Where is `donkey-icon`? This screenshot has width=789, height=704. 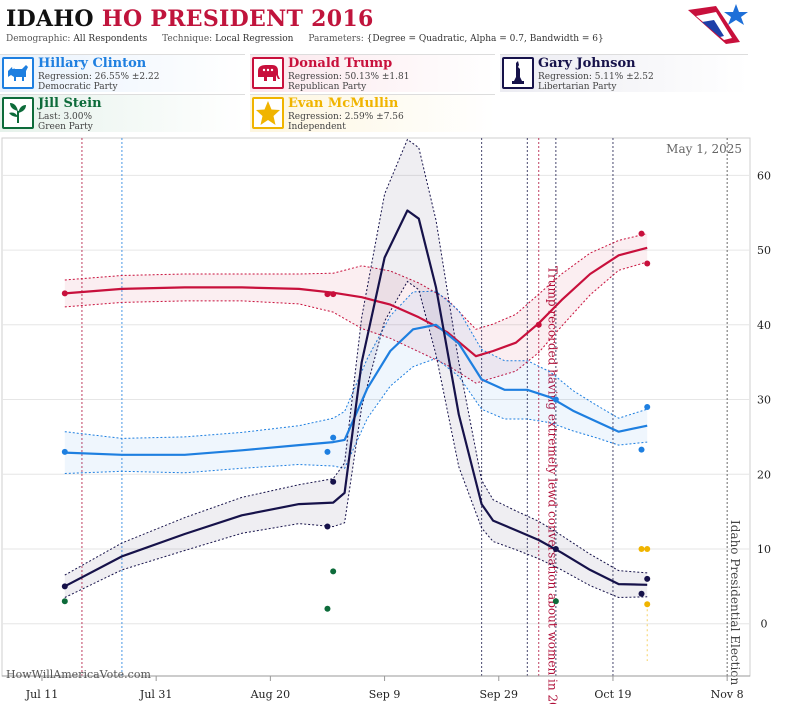 donkey-icon is located at coordinates (18, 73).